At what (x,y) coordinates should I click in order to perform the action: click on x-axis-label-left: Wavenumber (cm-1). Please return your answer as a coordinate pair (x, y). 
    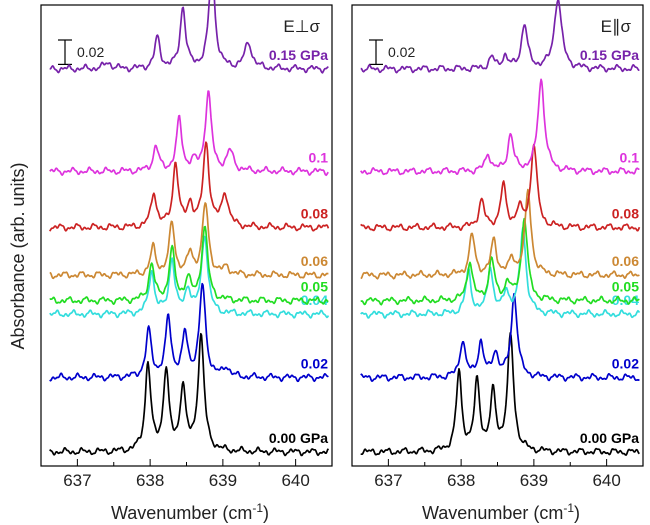
    Looking at the image, I should click on (190, 512).